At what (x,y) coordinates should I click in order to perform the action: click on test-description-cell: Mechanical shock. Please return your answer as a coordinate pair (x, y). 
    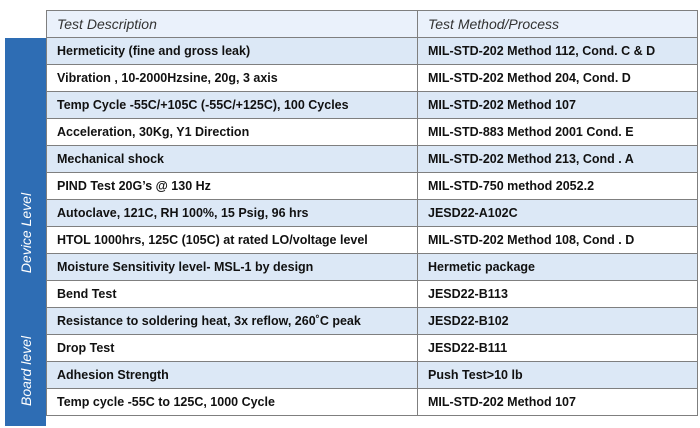
    Looking at the image, I should click on (232, 159).